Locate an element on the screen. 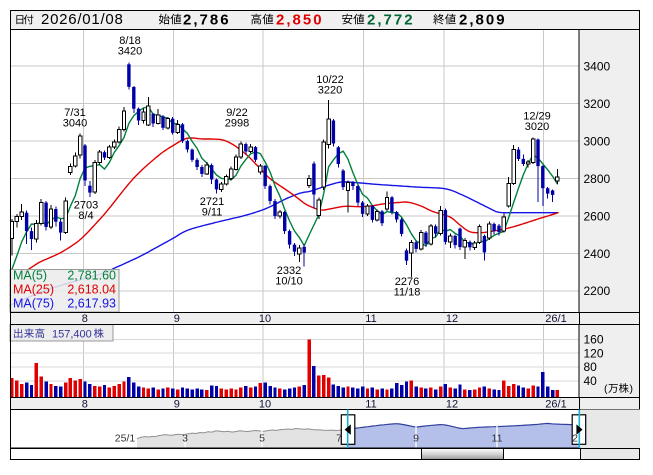  svg-text: 2800 is located at coordinates (597, 179).